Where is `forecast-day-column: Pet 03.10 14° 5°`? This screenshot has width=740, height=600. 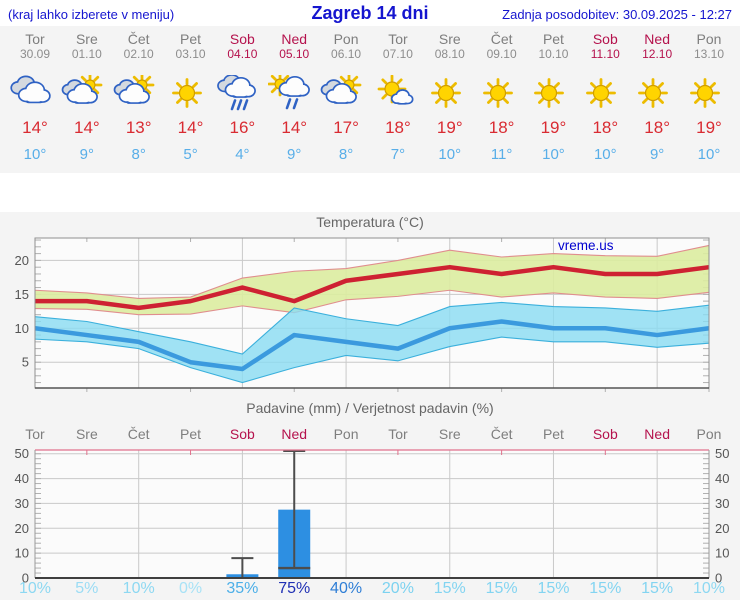 forecast-day-column: Pet 03.10 14° 5° is located at coordinates (191, 97).